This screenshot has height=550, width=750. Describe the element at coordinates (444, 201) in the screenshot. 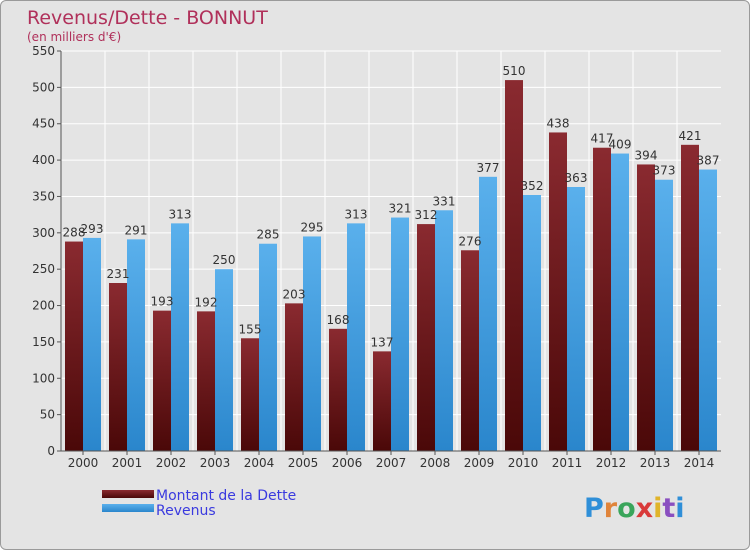

I see `data-label-revenus: 331` at that location.